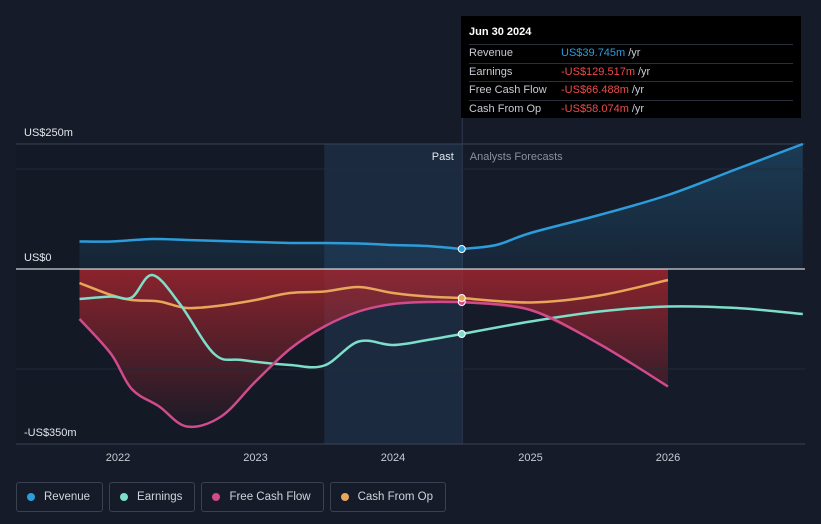 The height and width of the screenshot is (524, 821). I want to click on tooltip-value: US$39.745m, so click(593, 53).